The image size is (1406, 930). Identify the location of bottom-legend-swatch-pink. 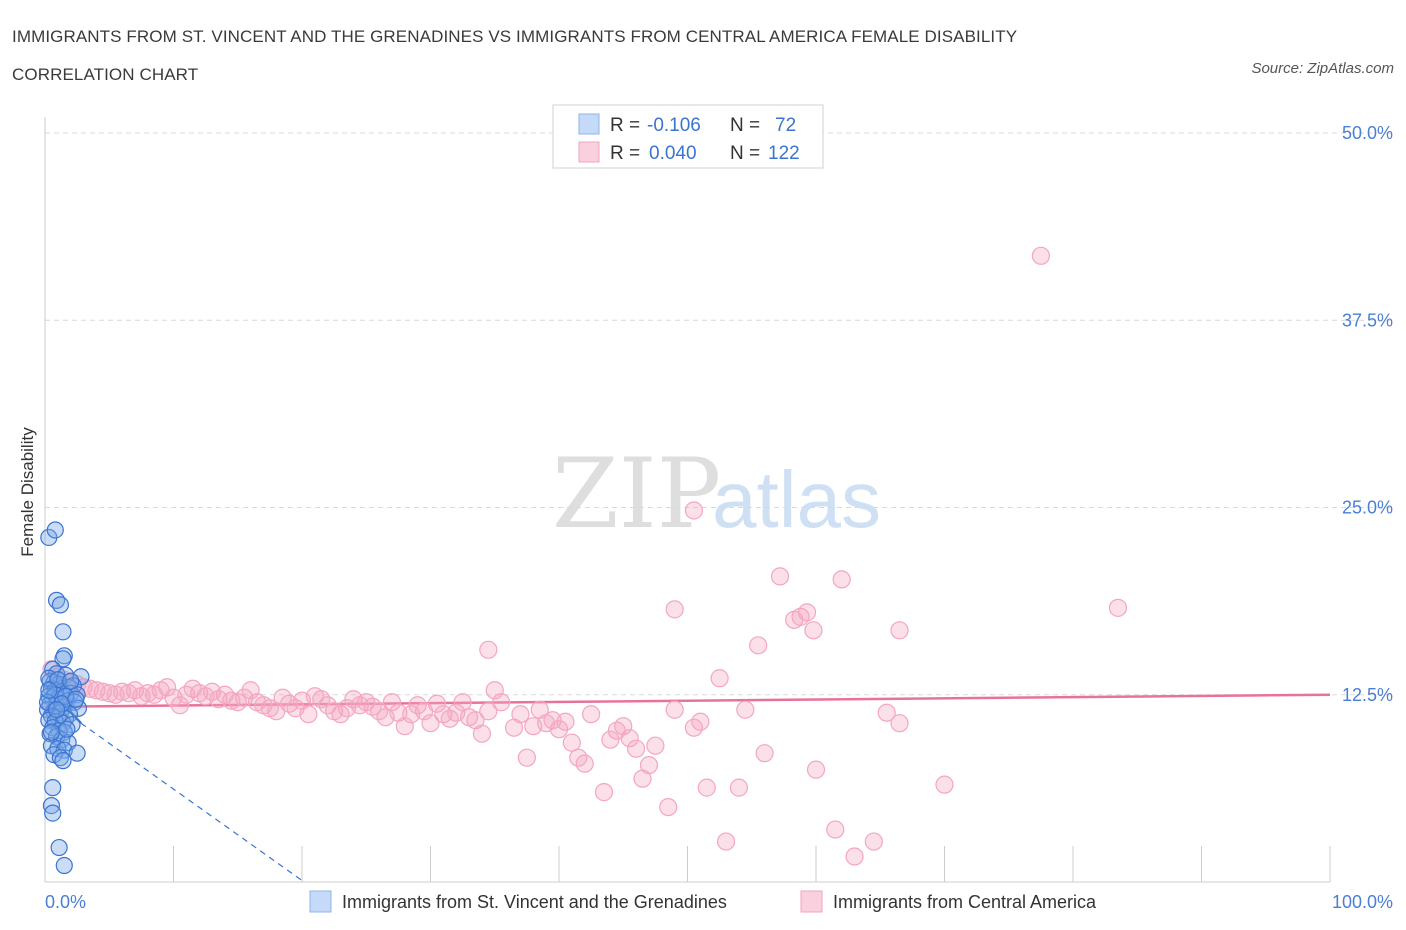
(811, 901).